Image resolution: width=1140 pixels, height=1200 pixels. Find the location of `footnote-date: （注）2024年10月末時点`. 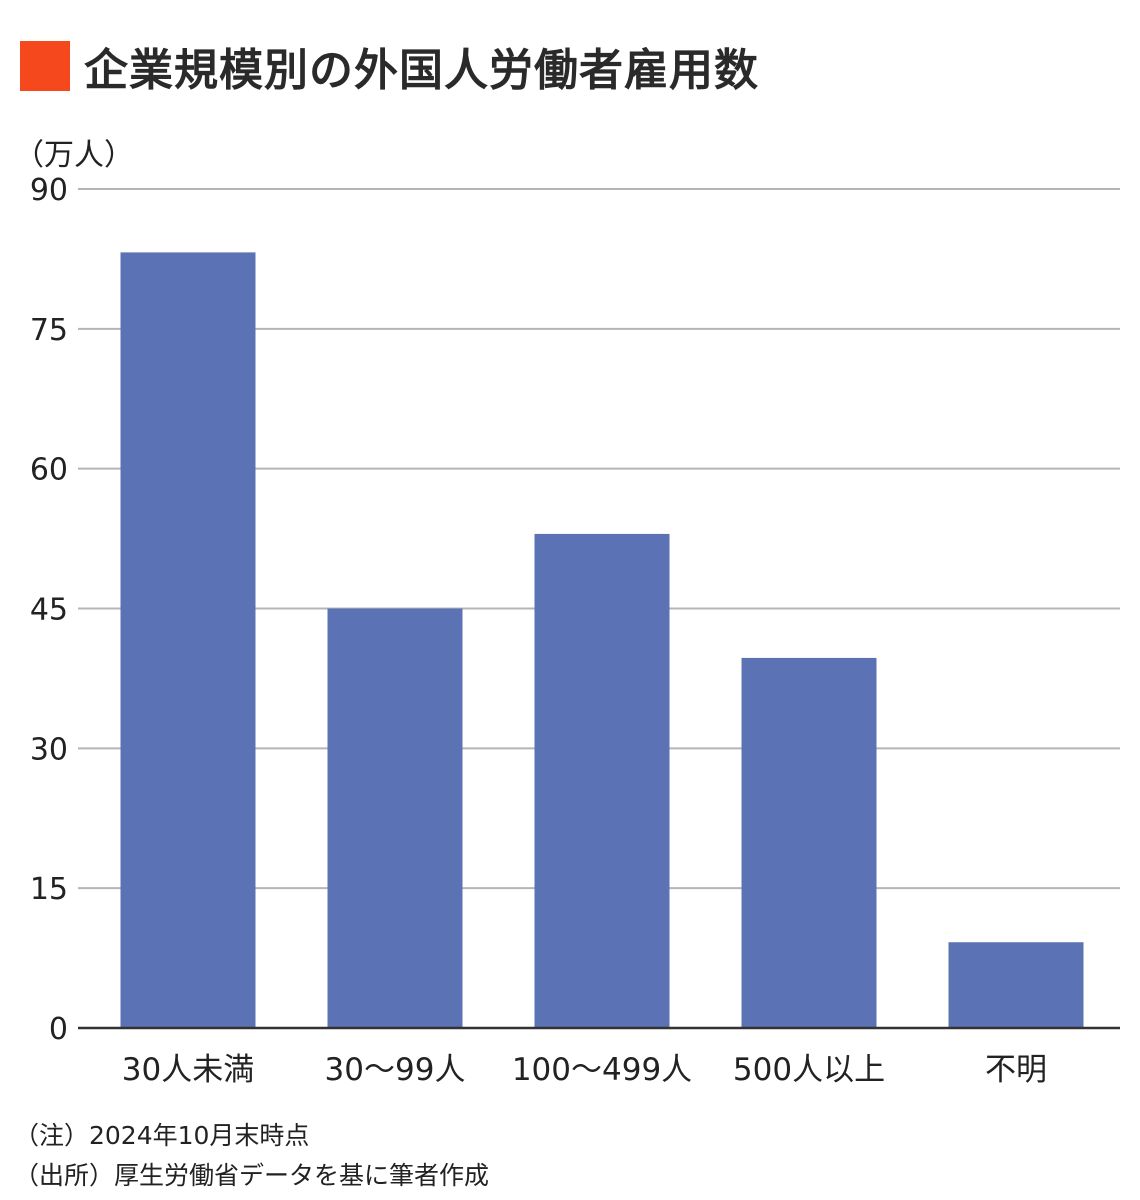

footnote-date: （注）2024年10月末時点 is located at coordinates (162, 1135).